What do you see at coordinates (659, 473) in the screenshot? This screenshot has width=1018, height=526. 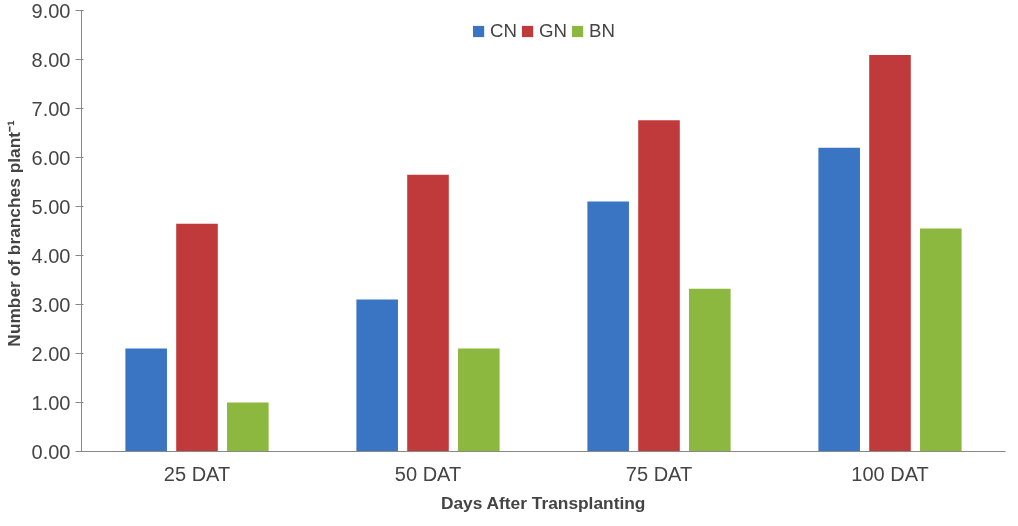 I see `x-tick-label: 75 DAT` at bounding box center [659, 473].